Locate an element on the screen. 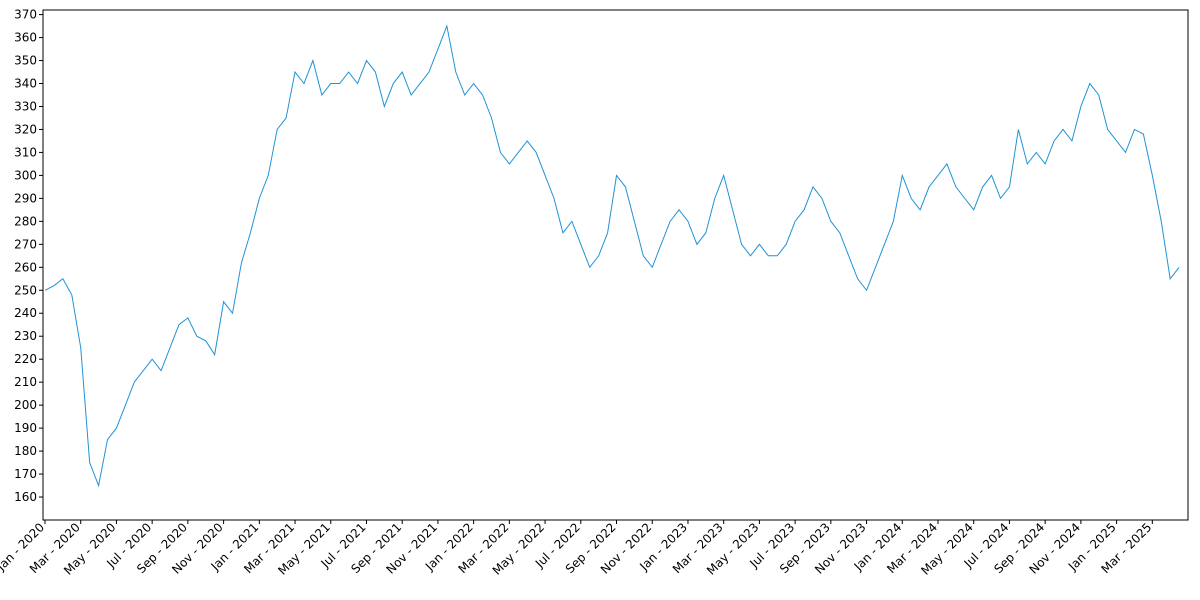  y-tick-label: 370 is located at coordinates (25, 15).